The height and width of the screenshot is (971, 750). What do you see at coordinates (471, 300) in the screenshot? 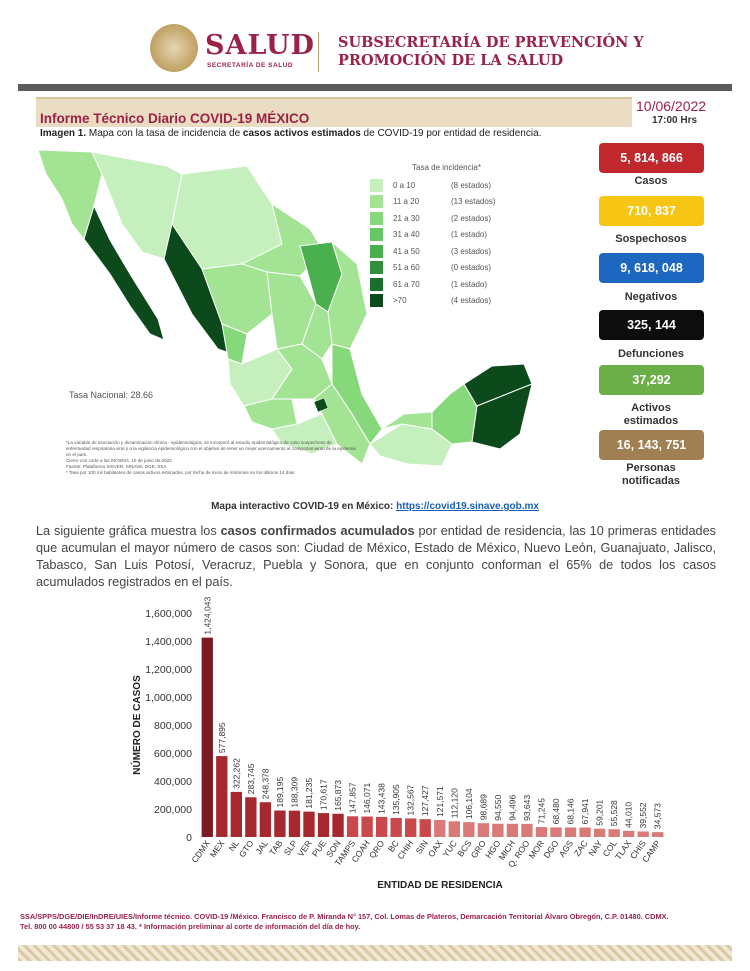
I see `legend-count: (4 estados)` at bounding box center [471, 300].